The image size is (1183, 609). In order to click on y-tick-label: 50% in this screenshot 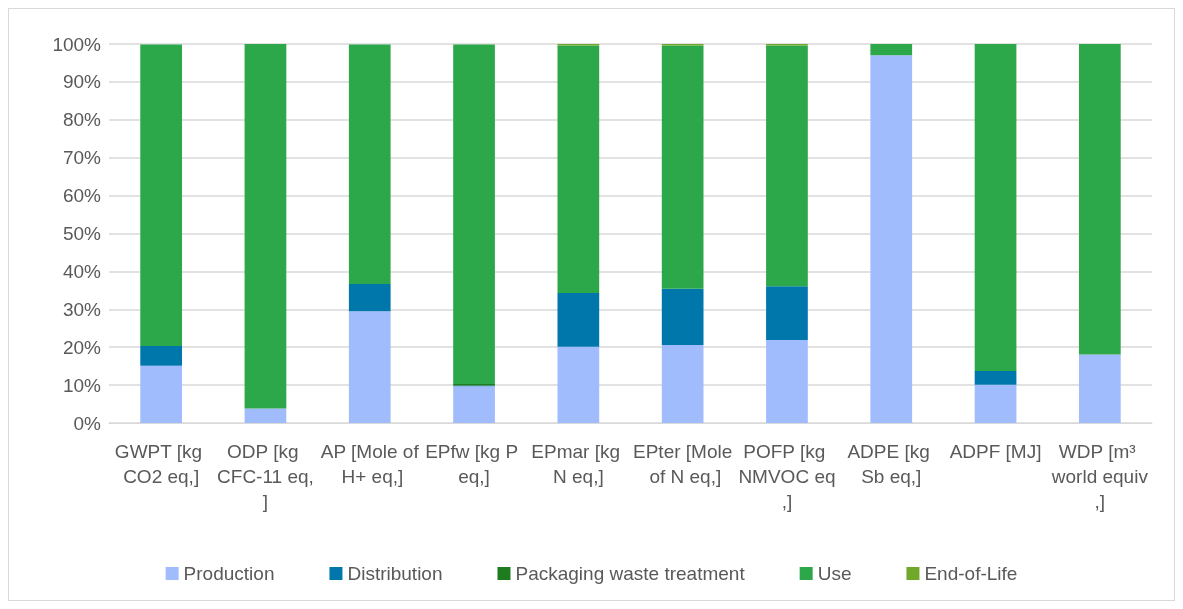, I will do `click(82, 233)`.